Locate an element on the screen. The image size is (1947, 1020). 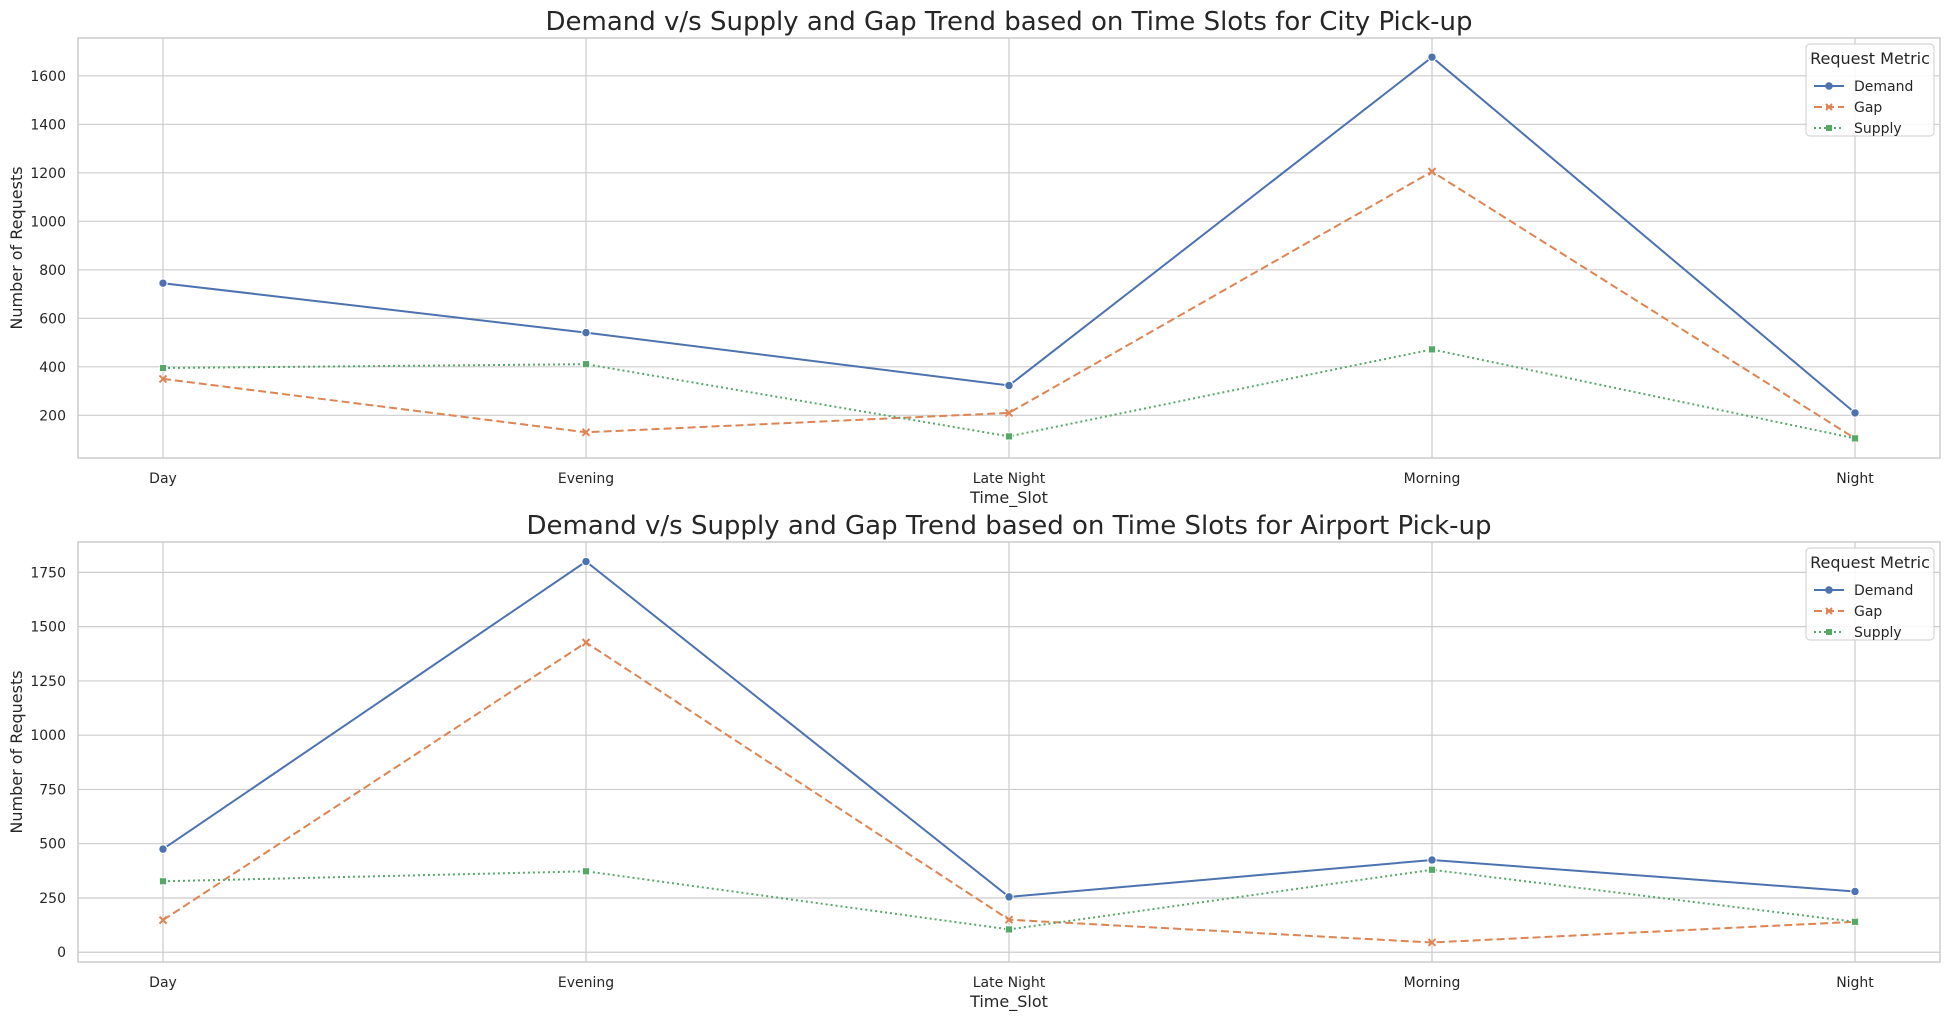
y-tick-label: 750 is located at coordinates (52, 790).